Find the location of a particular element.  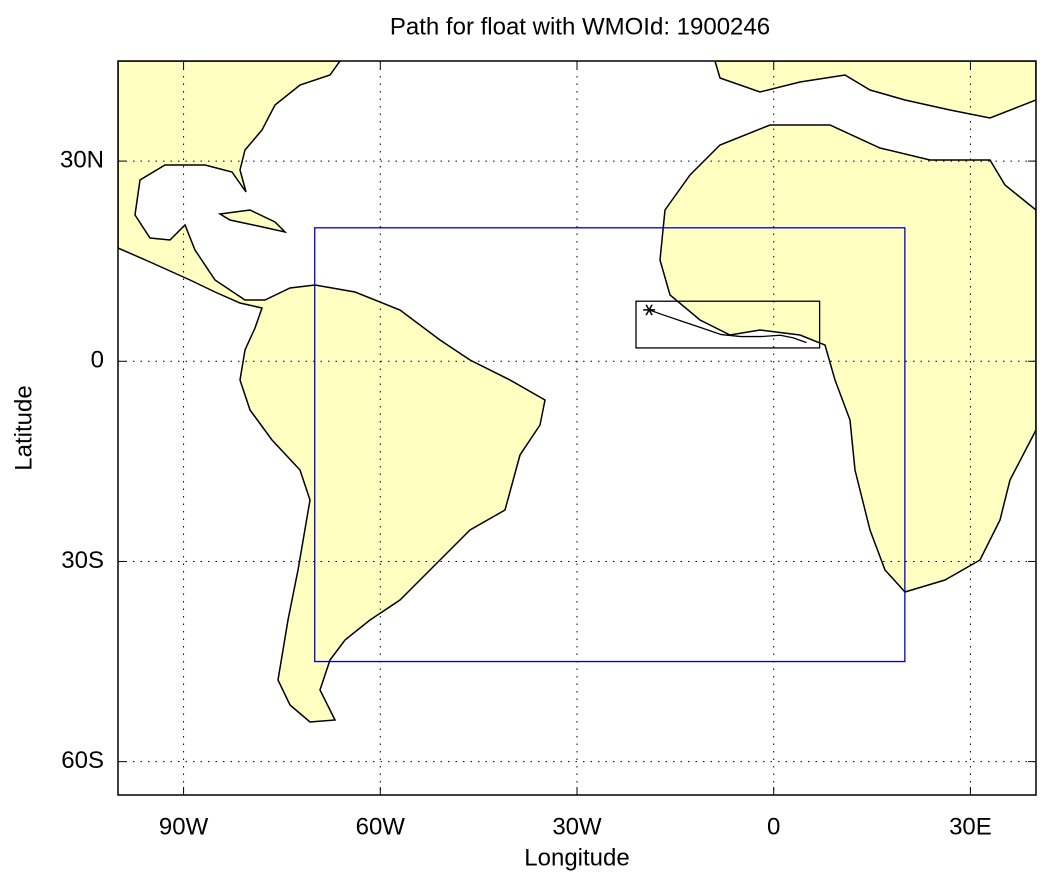

x-tick-label: 90W is located at coordinates (184, 826).